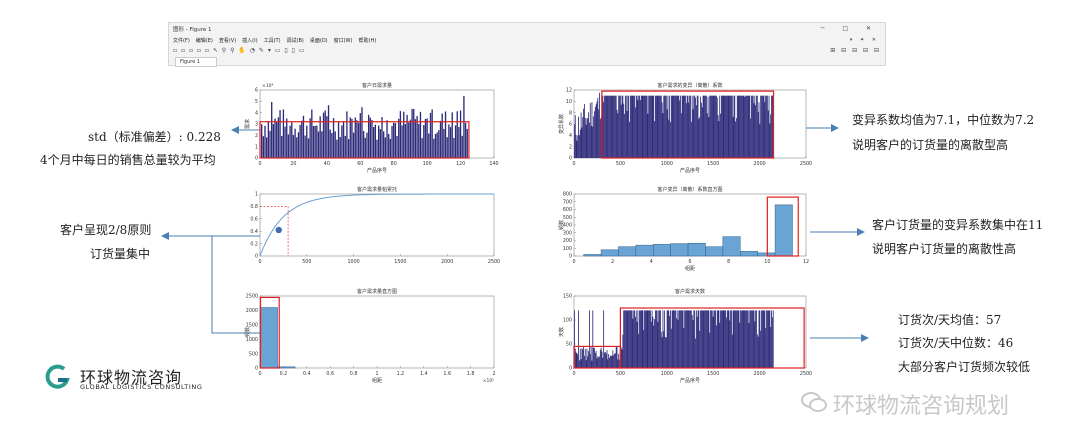  Describe the element at coordinates (447, 374) in the screenshot. I see `x-tick-label: 1.6` at that location.